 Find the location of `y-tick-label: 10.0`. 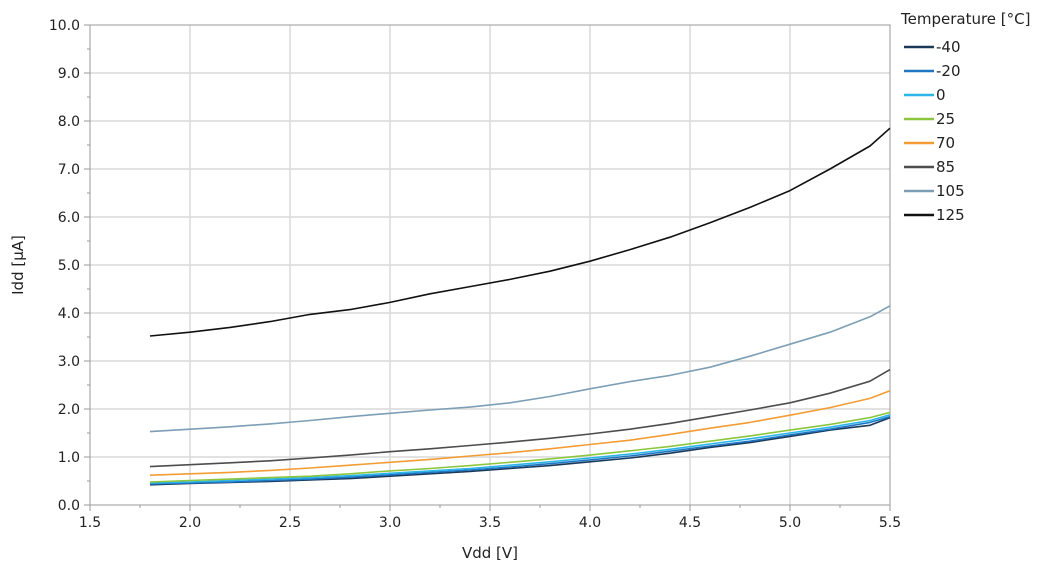

y-tick-label: 10.0 is located at coordinates (64, 26).